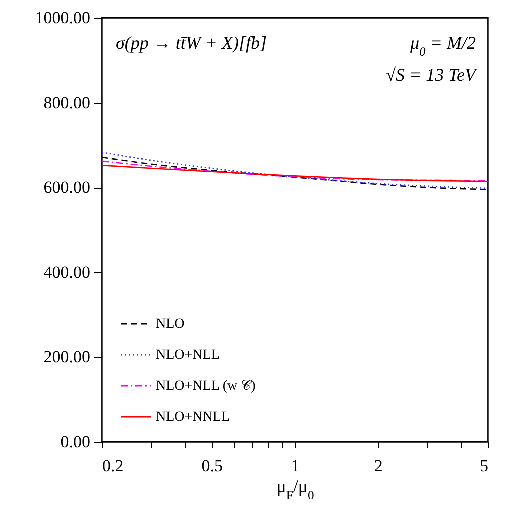  I want to click on y-tick-label: 1000.00, so click(62, 18).